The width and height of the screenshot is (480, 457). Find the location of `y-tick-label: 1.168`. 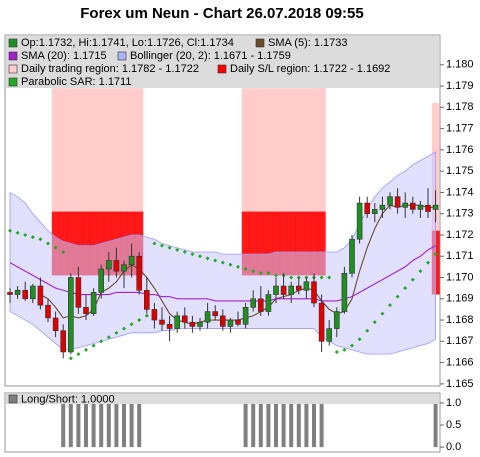

y-tick-label: 1.168 is located at coordinates (460, 320).